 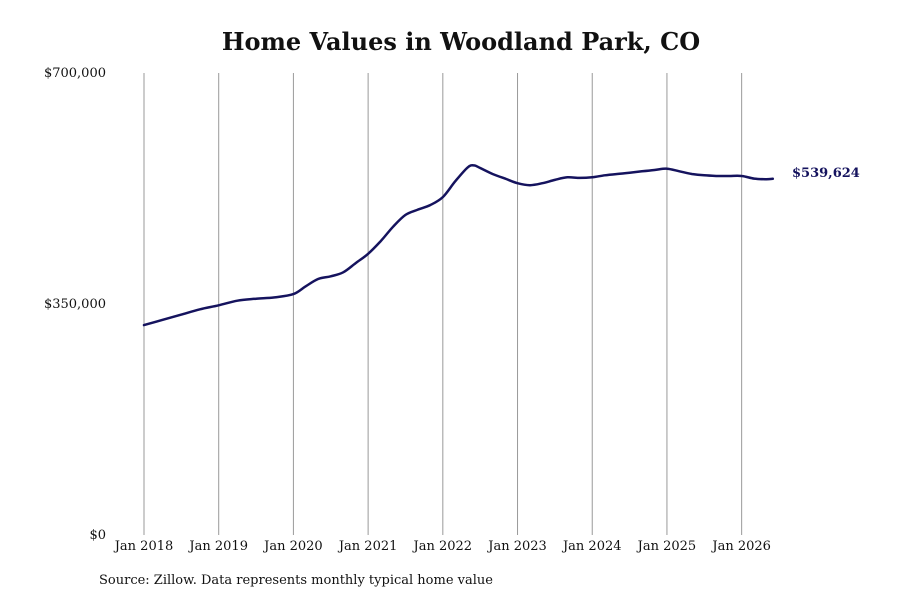 What do you see at coordinates (292, 546) in the screenshot?
I see `x-tick-label: Jan 2020` at bounding box center [292, 546].